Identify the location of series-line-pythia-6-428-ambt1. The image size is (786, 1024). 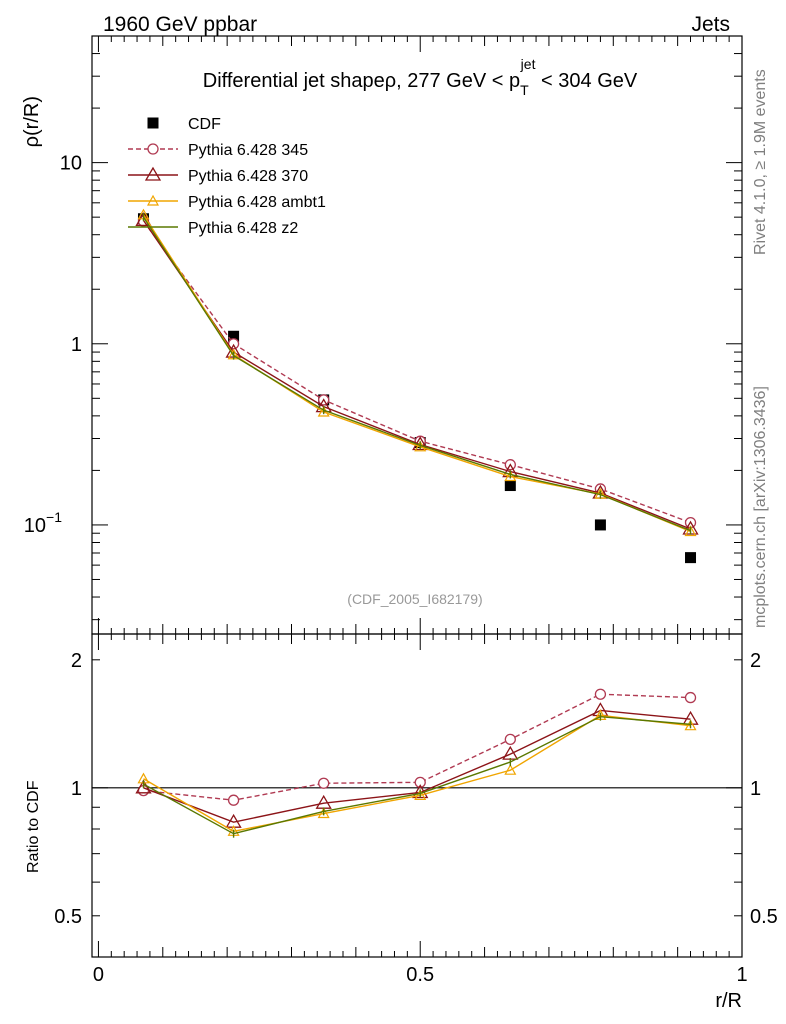
(417, 773).